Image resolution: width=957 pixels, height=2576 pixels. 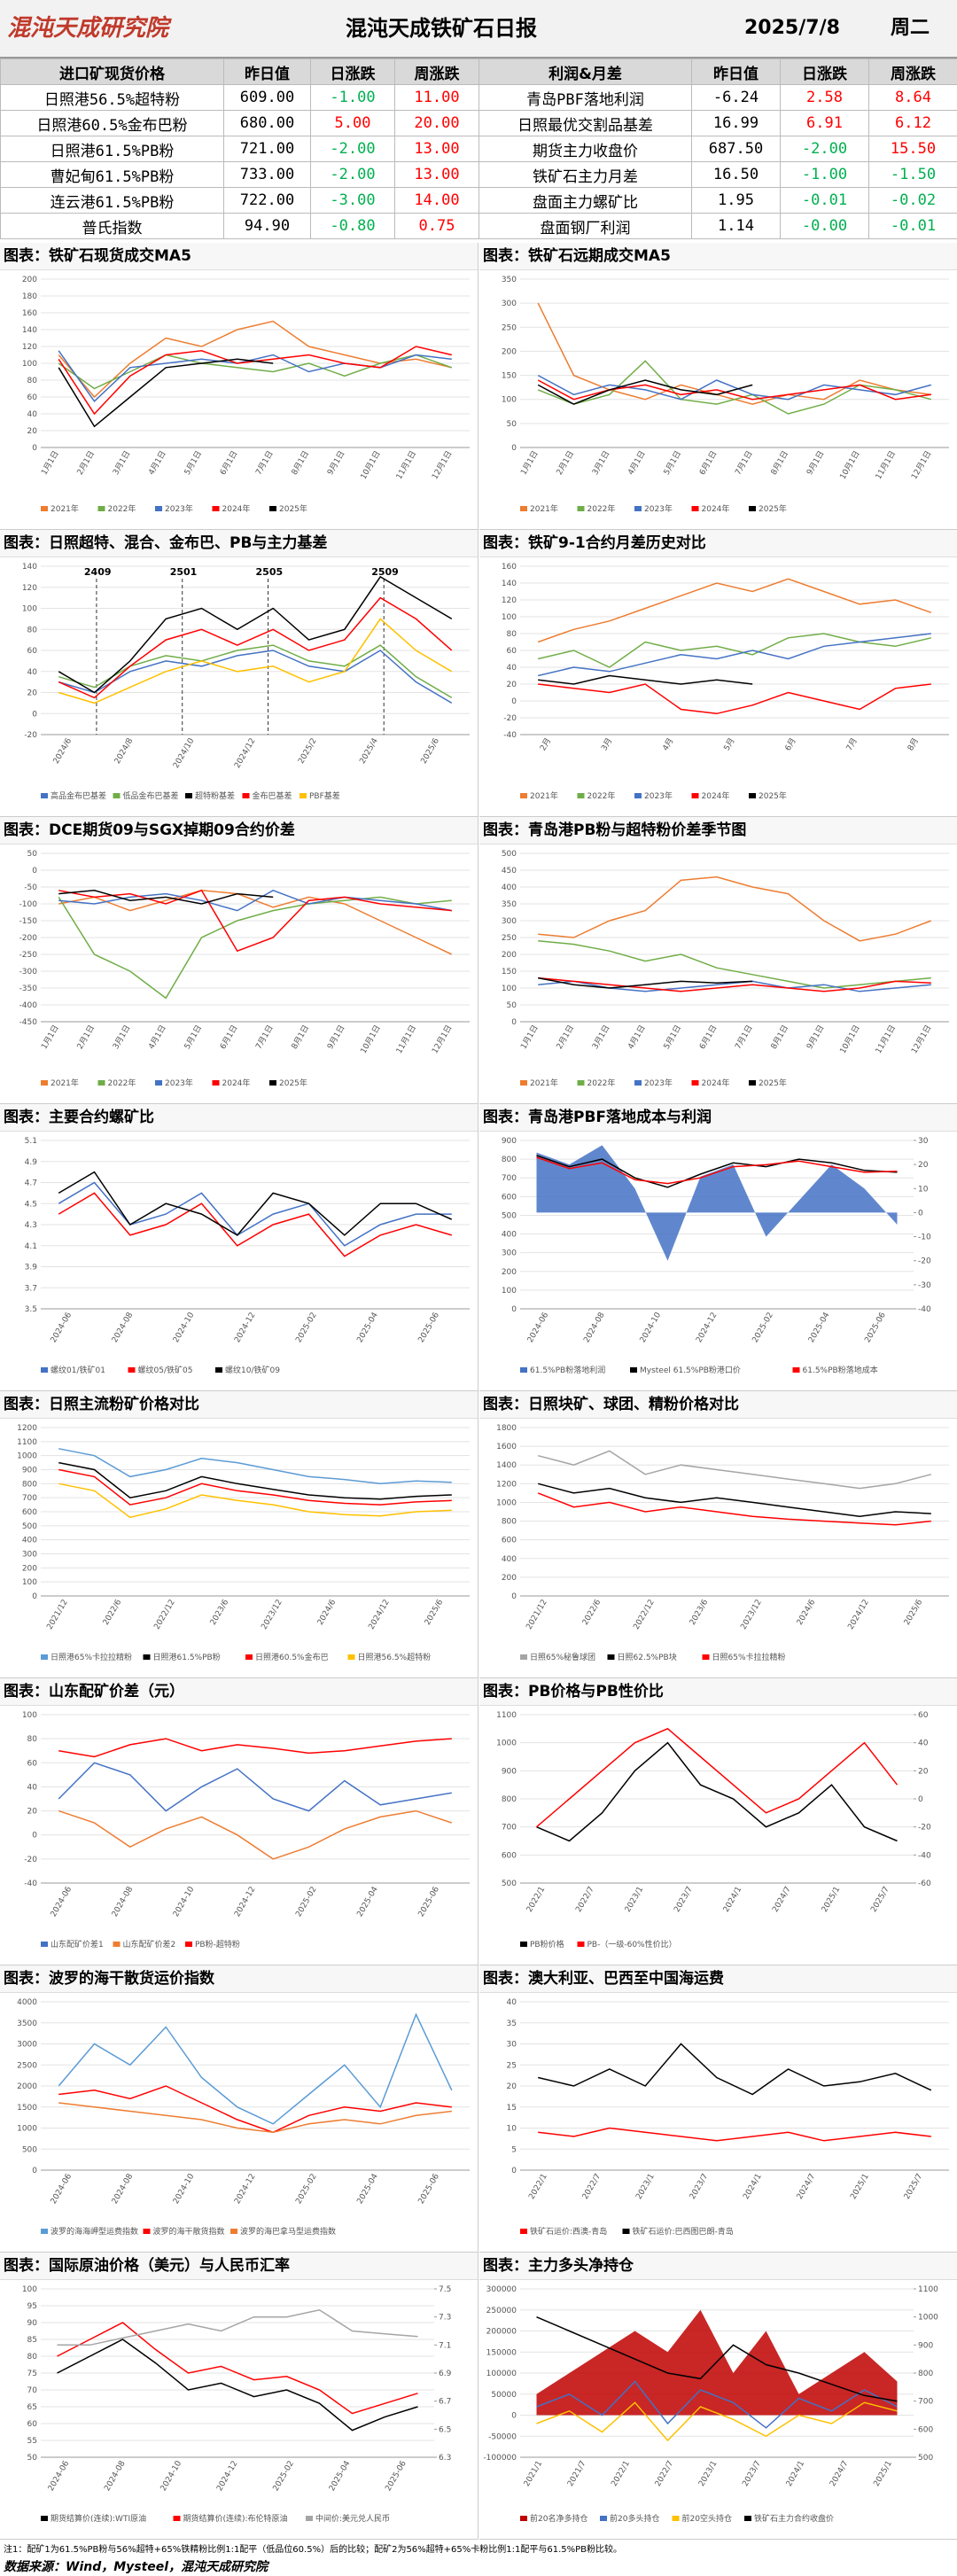 I want to click on cell: 1.14, so click(x=736, y=226).